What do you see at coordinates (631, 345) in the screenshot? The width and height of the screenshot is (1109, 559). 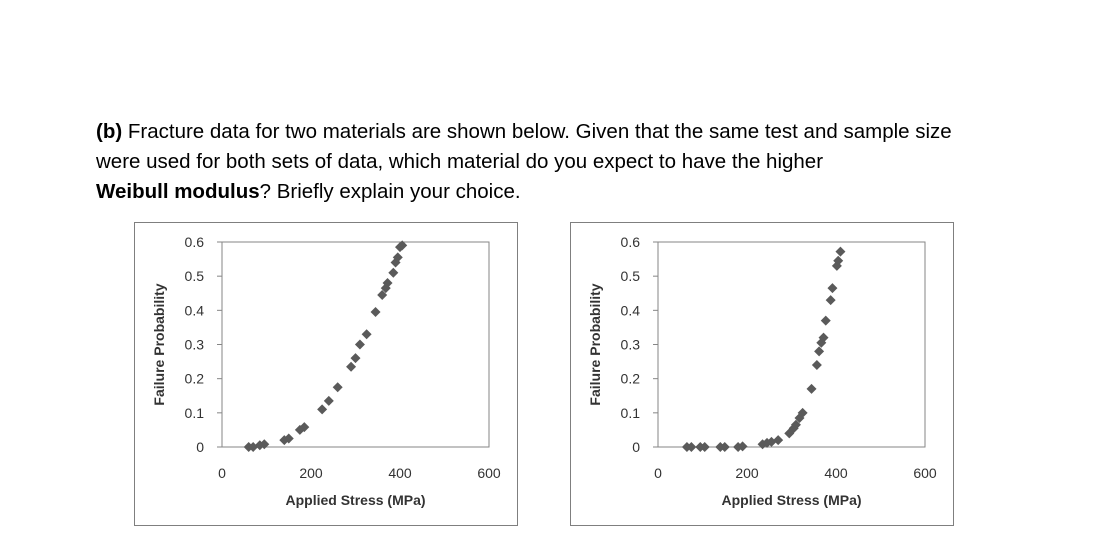 I see `material-2-y-tick-label: 0.3` at bounding box center [631, 345].